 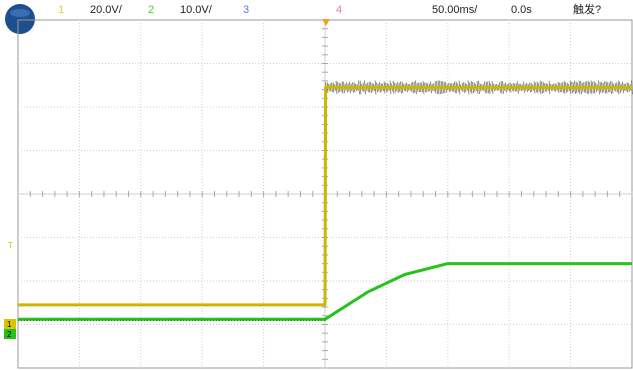 I want to click on channel-2-marker-label: 2, so click(x=9, y=334).